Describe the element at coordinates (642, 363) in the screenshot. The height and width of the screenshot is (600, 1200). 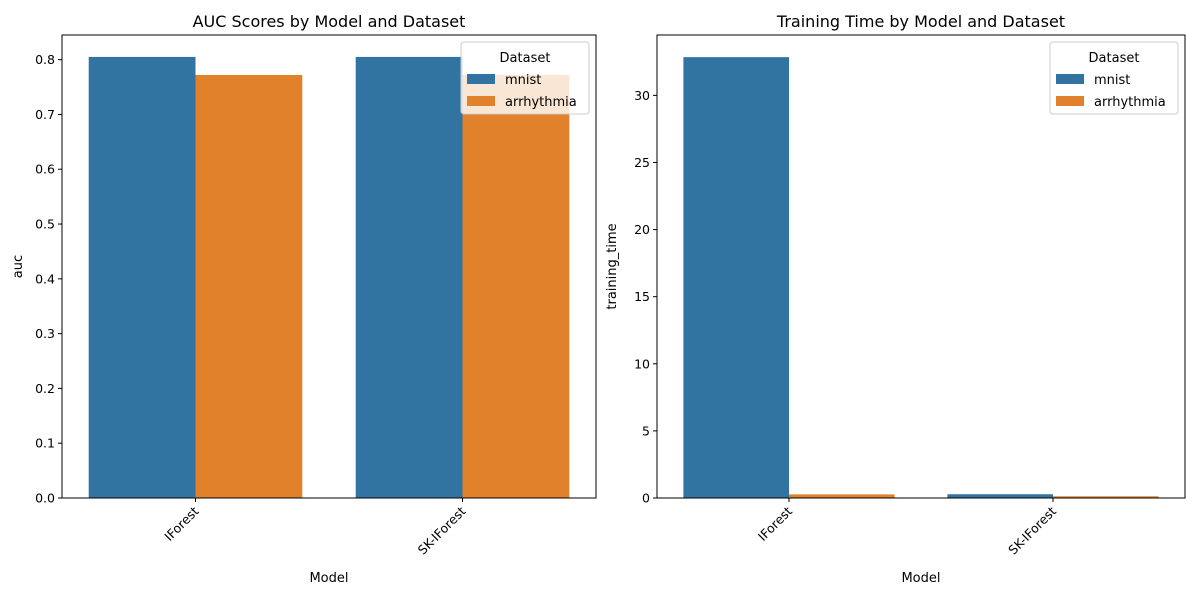
I see `y-tick-label: 10` at that location.